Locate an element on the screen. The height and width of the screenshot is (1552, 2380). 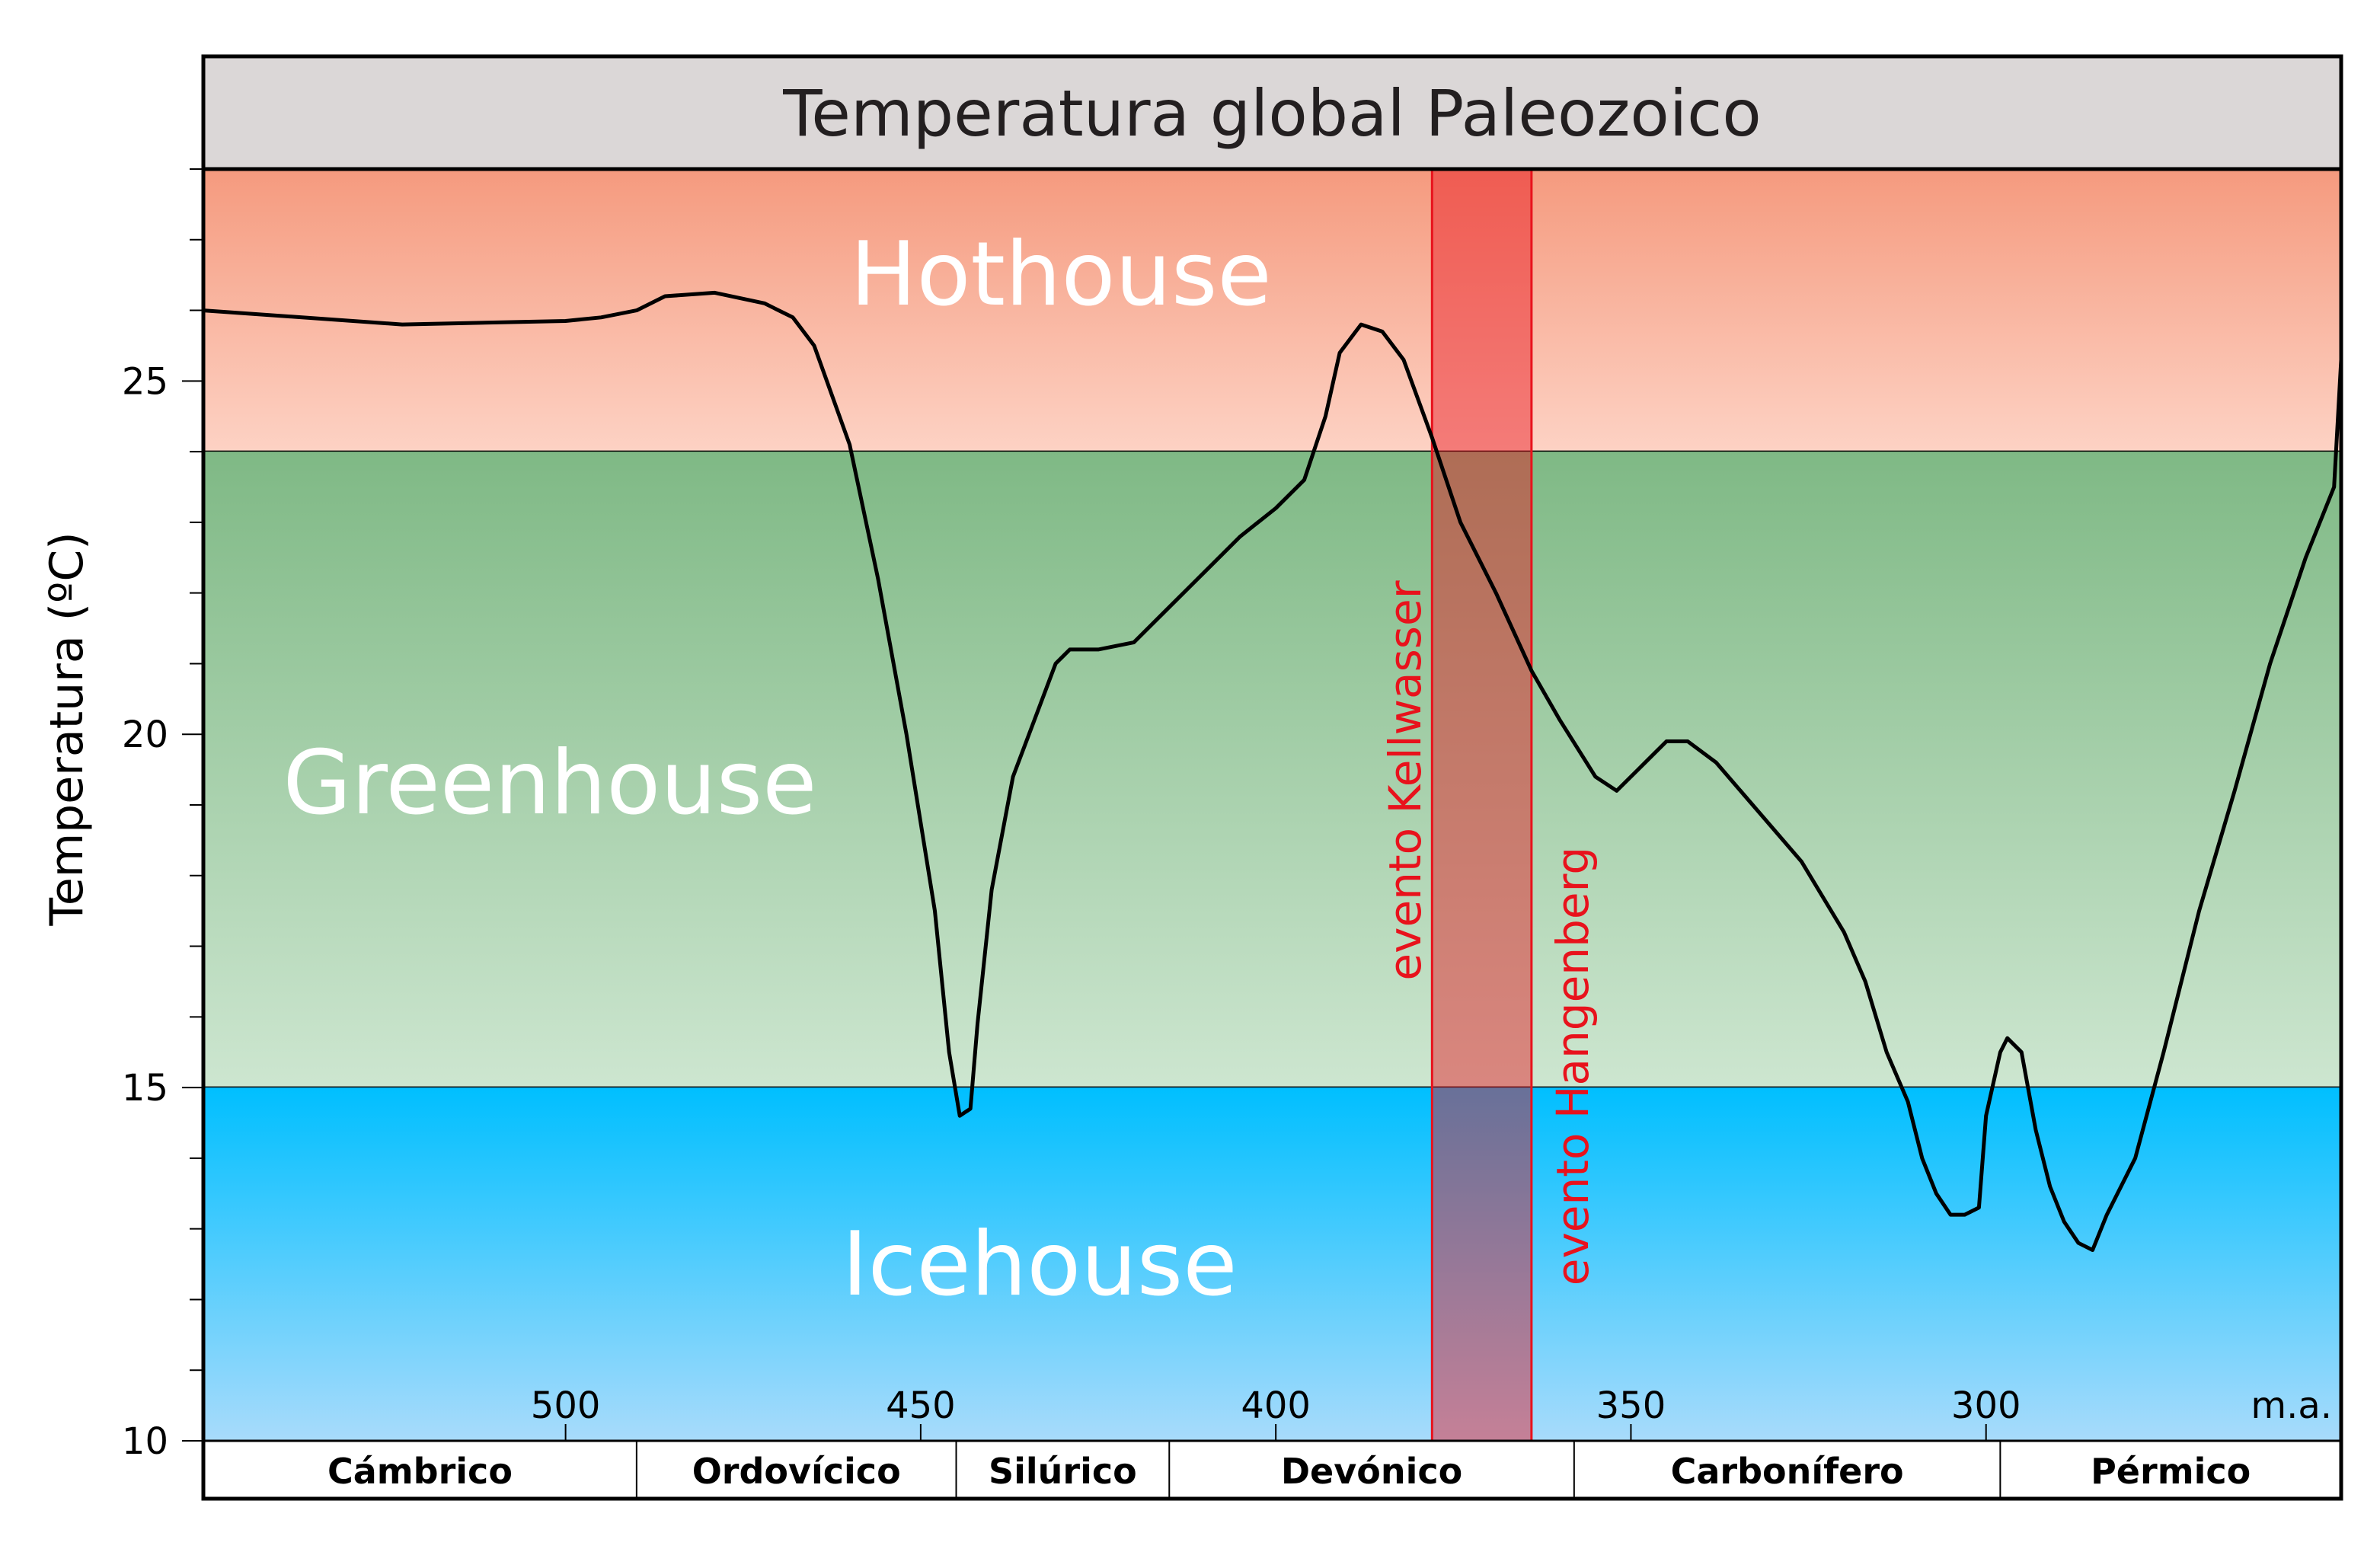
title-bar: Temperatura global Paleozoico is located at coordinates (1272, 112).